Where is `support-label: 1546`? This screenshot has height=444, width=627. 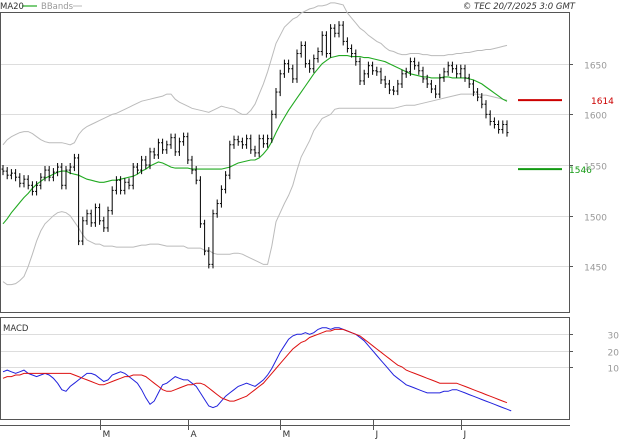 support-label: 1546 is located at coordinates (580, 171).